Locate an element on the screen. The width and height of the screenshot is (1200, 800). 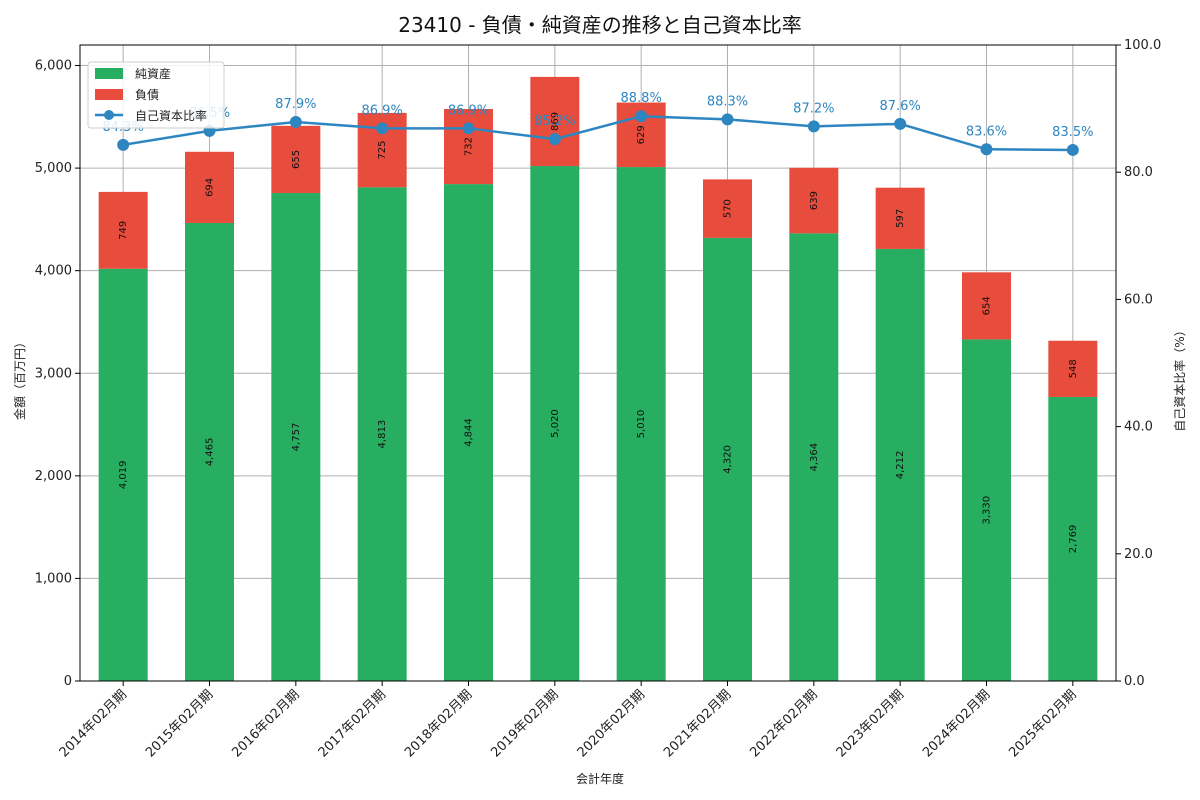
ratio-label: 83.5% is located at coordinates (1072, 132).